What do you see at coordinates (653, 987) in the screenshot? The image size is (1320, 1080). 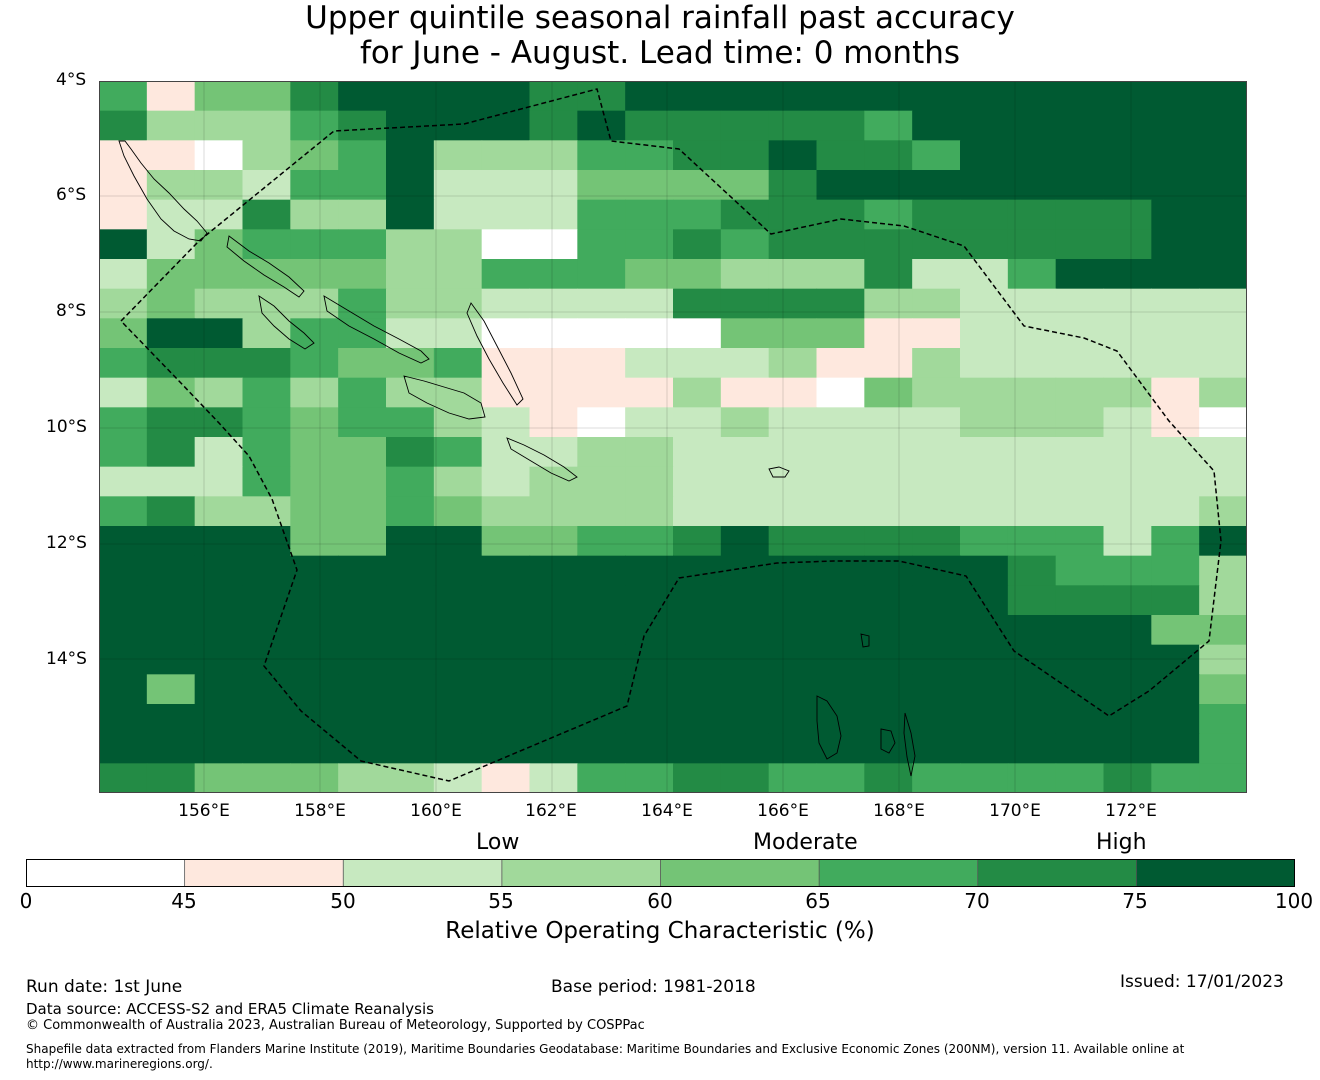 I see `base-period: Base period: 1981-2018` at bounding box center [653, 987].